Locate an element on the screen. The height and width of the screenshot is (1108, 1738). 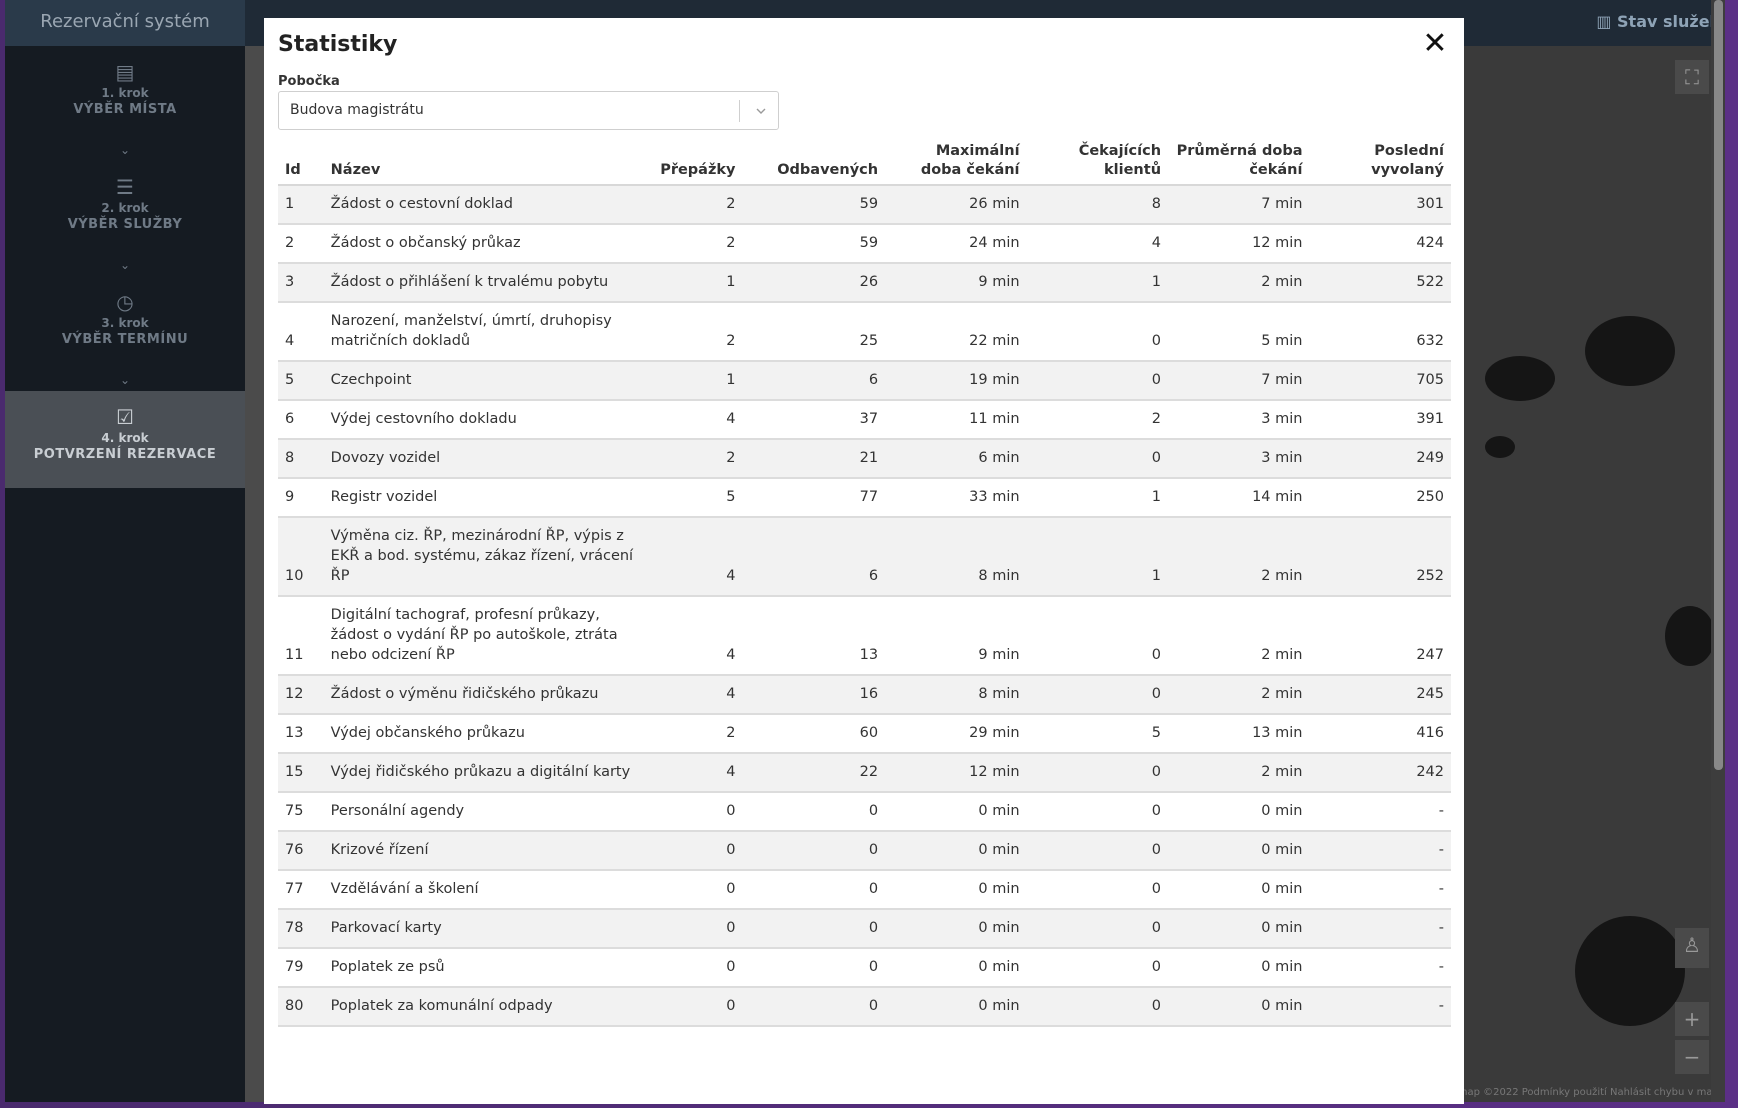
page-scrollbar is located at coordinates (1718, 551).